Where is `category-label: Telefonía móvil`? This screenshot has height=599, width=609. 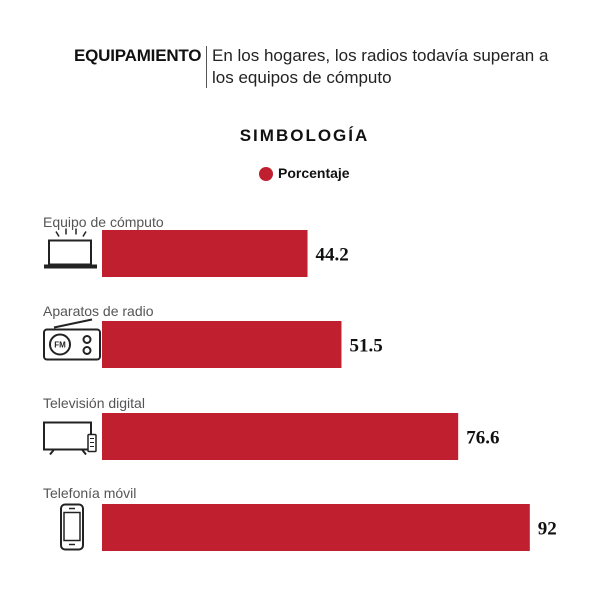
category-label: Telefonía móvil is located at coordinates (89, 493).